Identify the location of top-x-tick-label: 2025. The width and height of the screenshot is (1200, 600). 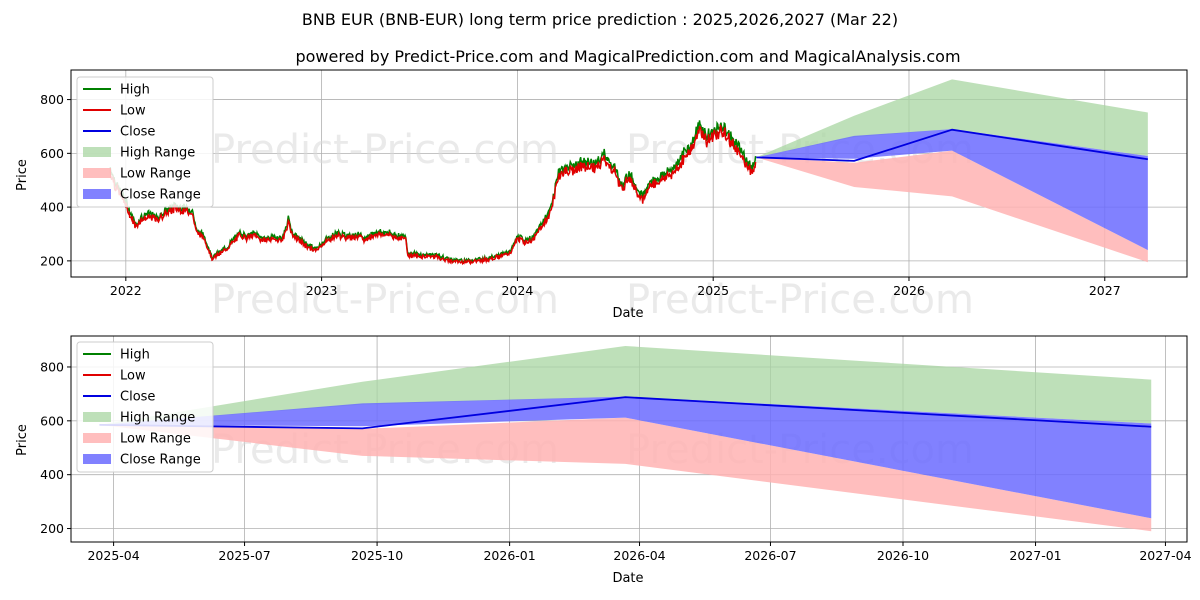
(713, 290).